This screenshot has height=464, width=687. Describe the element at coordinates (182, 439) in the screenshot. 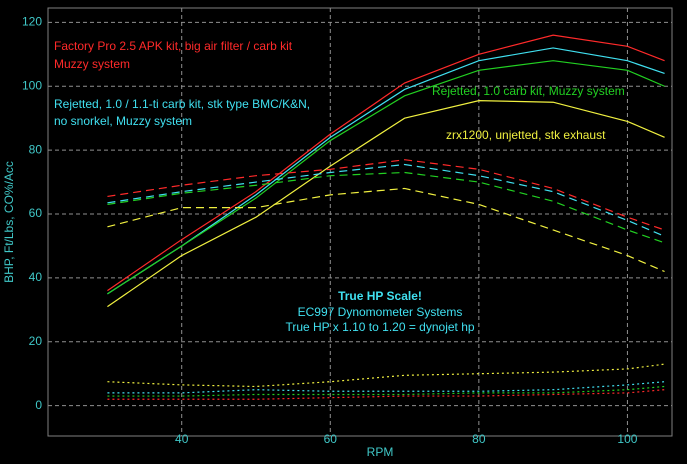

I see `x-tick-label: 40` at that location.